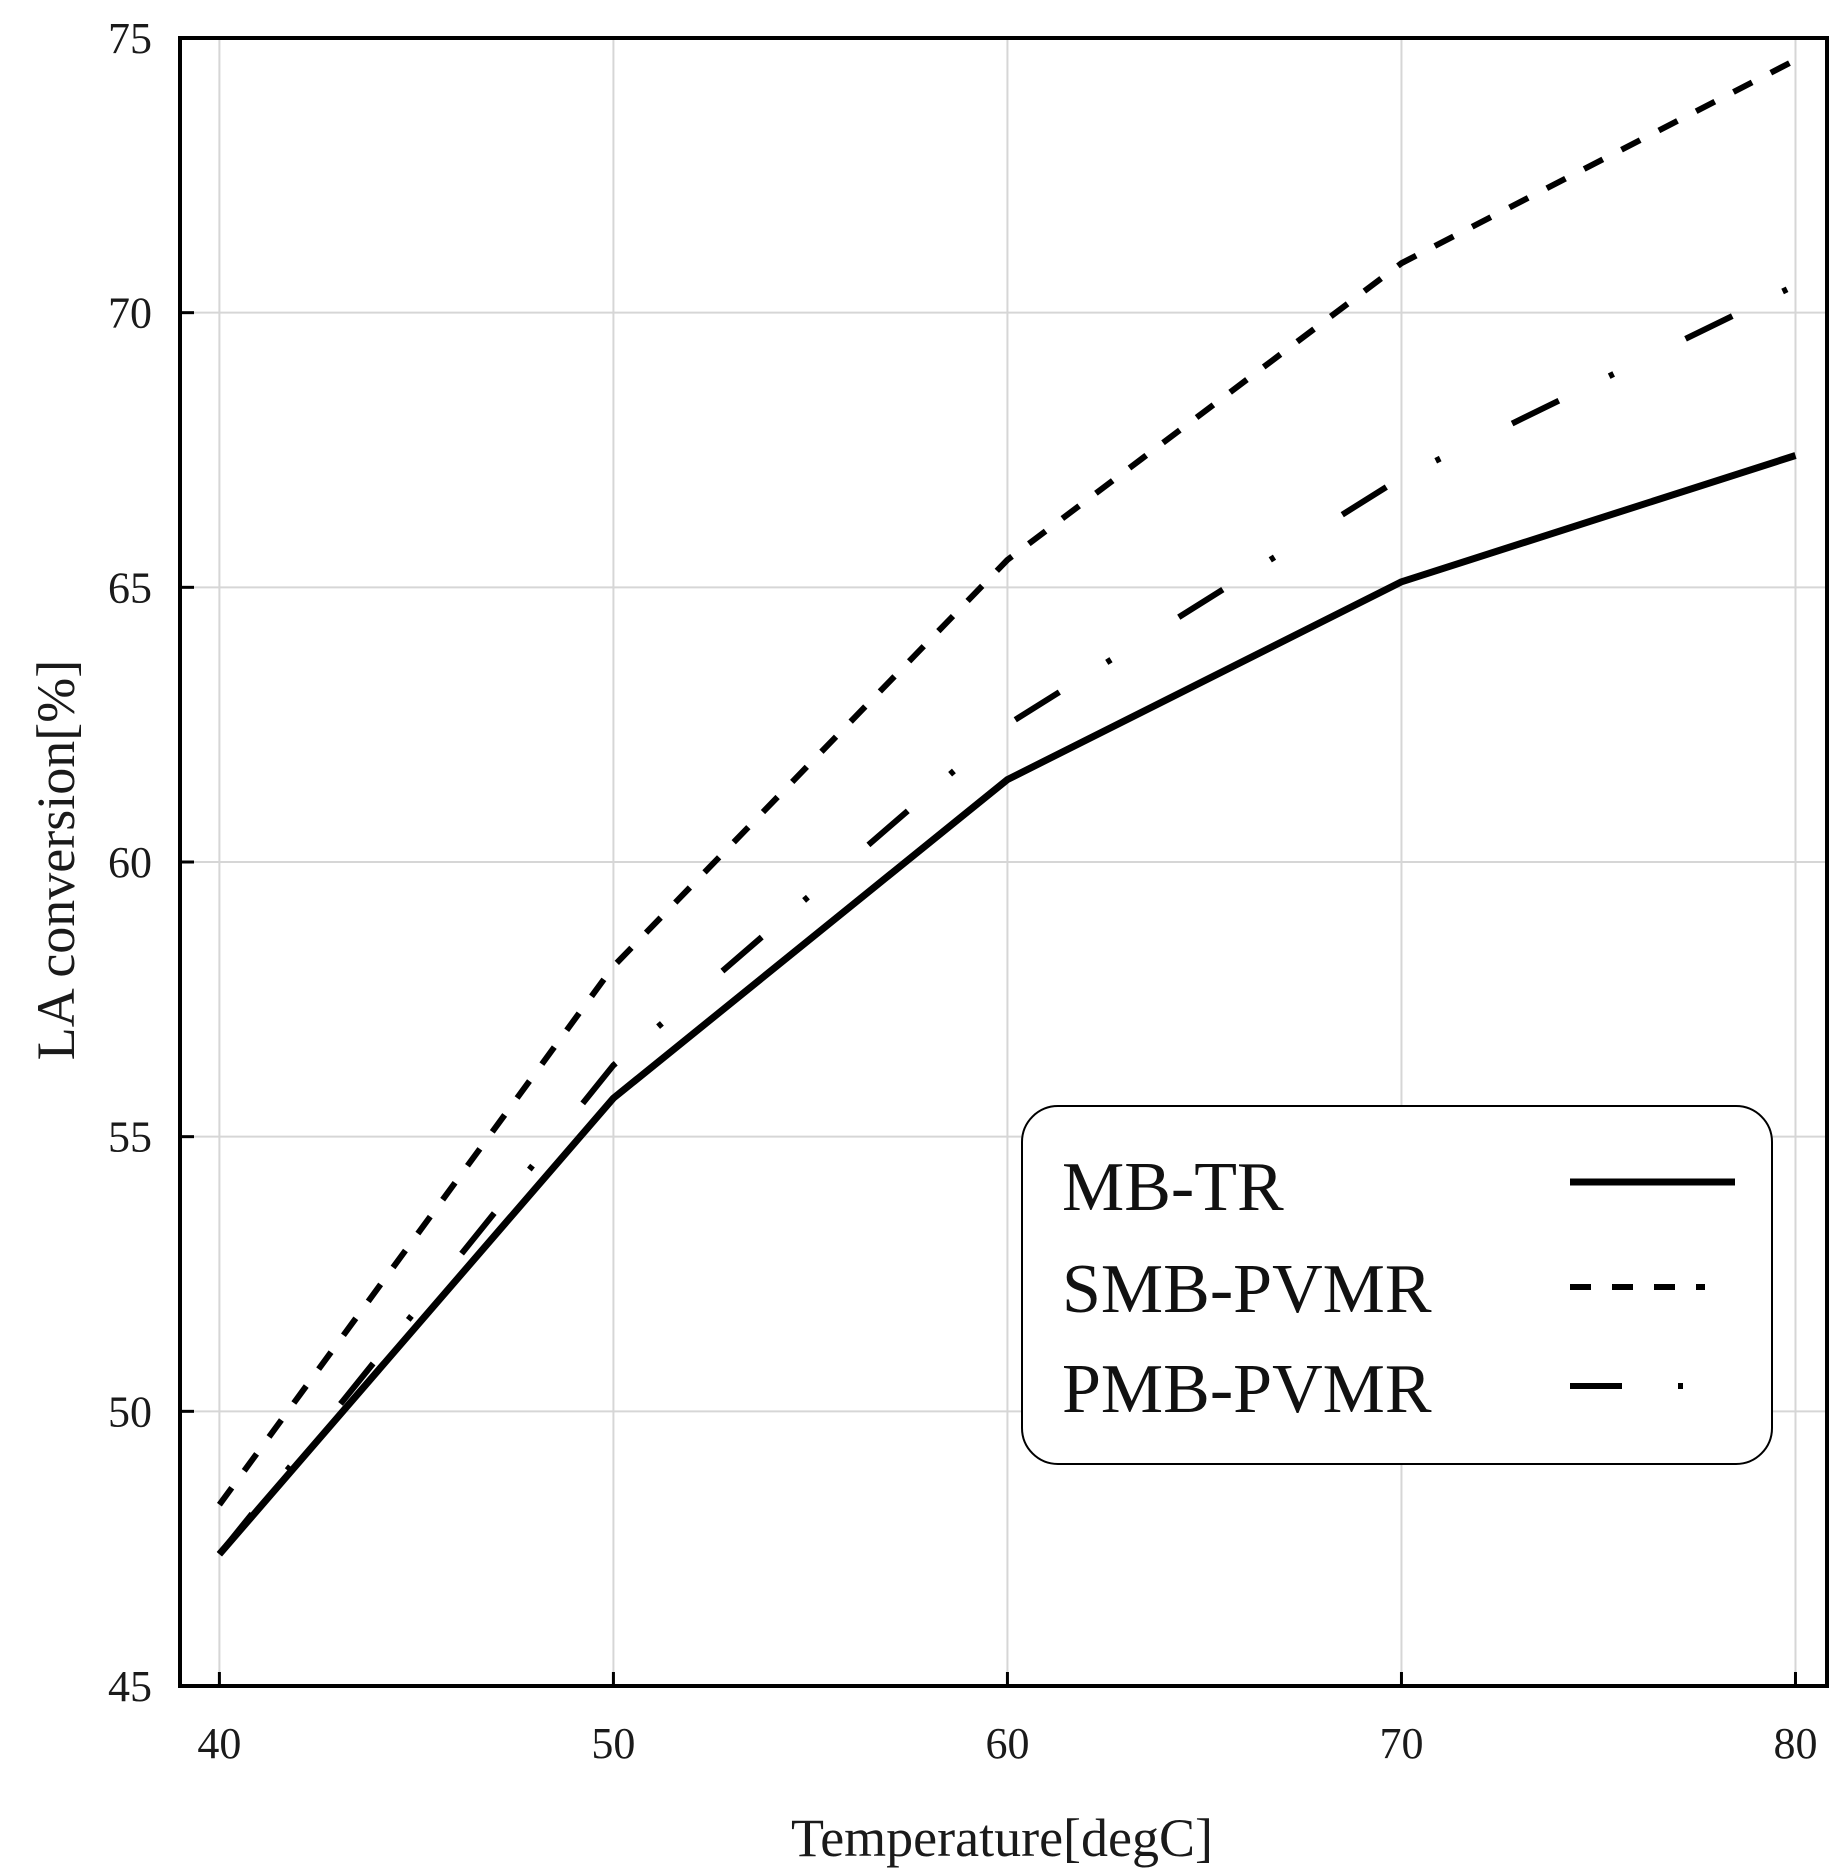  What do you see at coordinates (1173, 1187) in the screenshot?
I see `legend-label-mb-tr: MB-TR` at bounding box center [1173, 1187].